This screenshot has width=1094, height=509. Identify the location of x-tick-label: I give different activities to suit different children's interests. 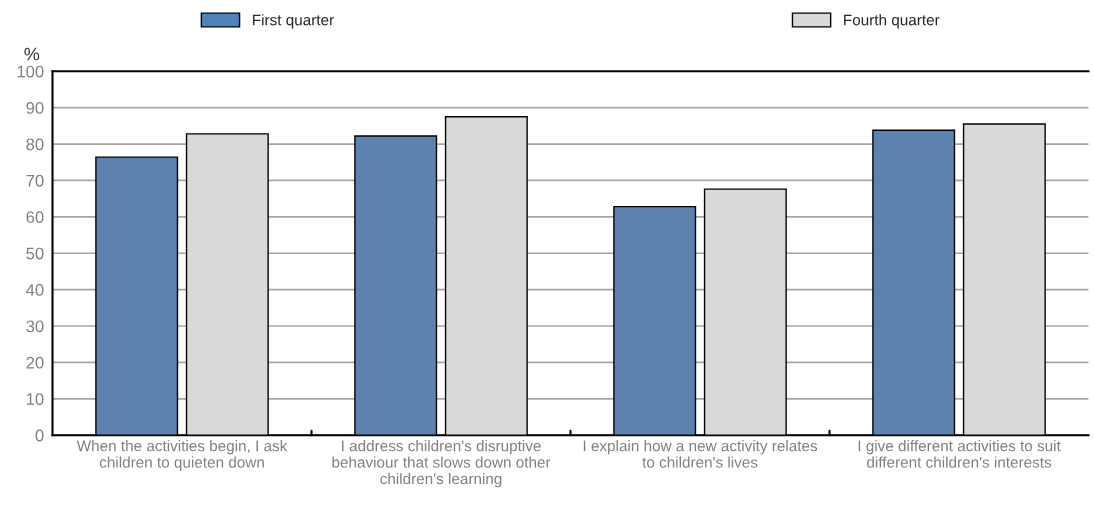
(959, 454).